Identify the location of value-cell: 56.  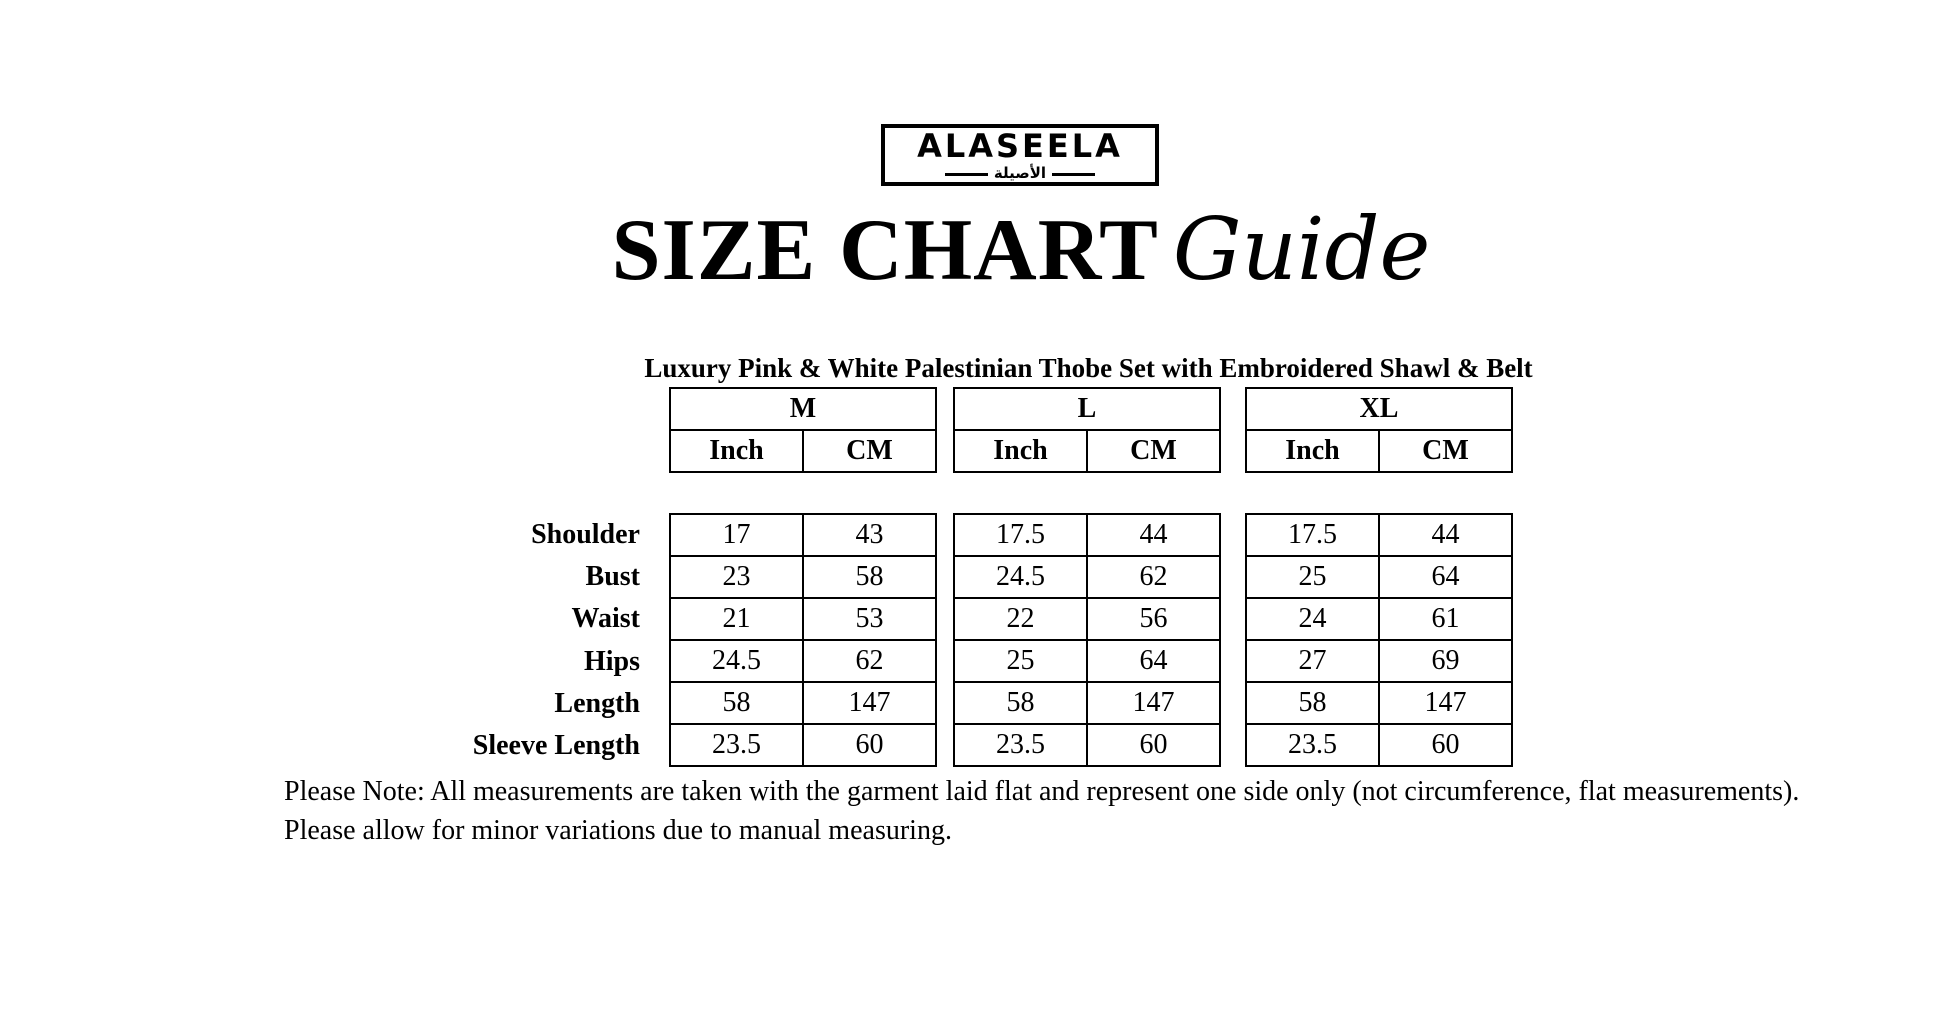
(1153, 619).